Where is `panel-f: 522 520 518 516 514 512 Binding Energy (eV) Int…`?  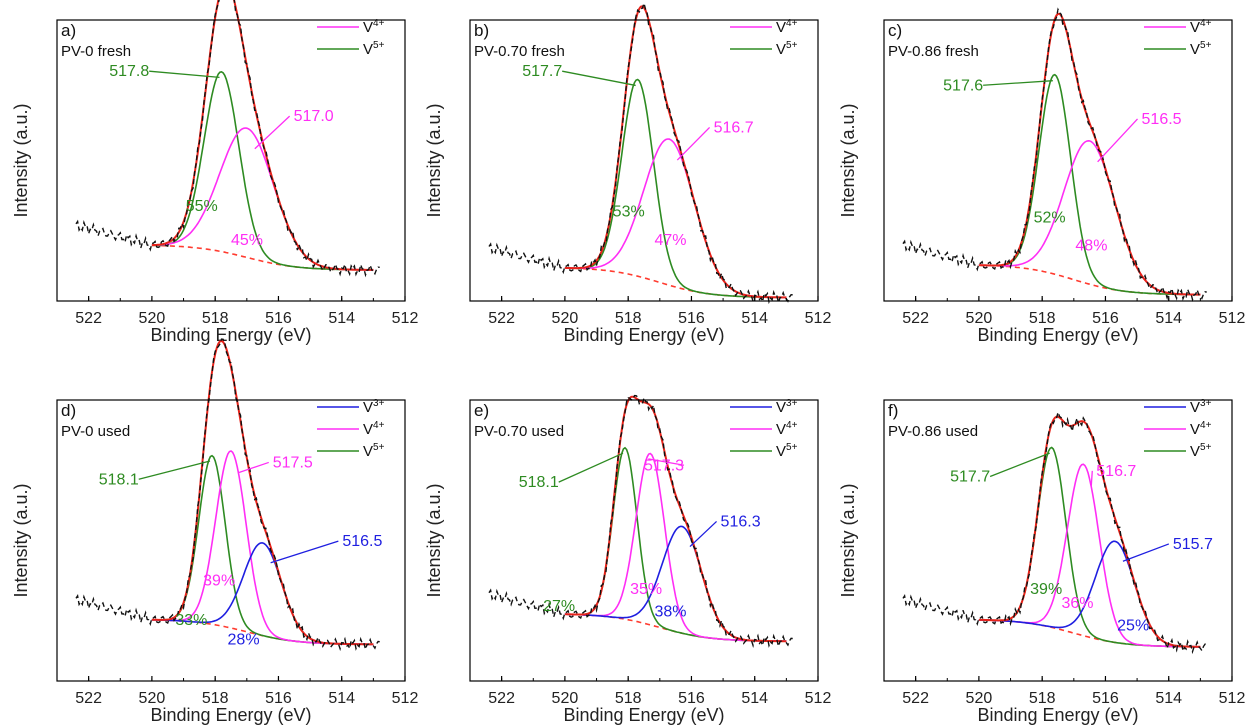 panel-f: 522 520 518 516 514 512 Binding Energy (eV) Int… is located at coordinates (1041, 561).